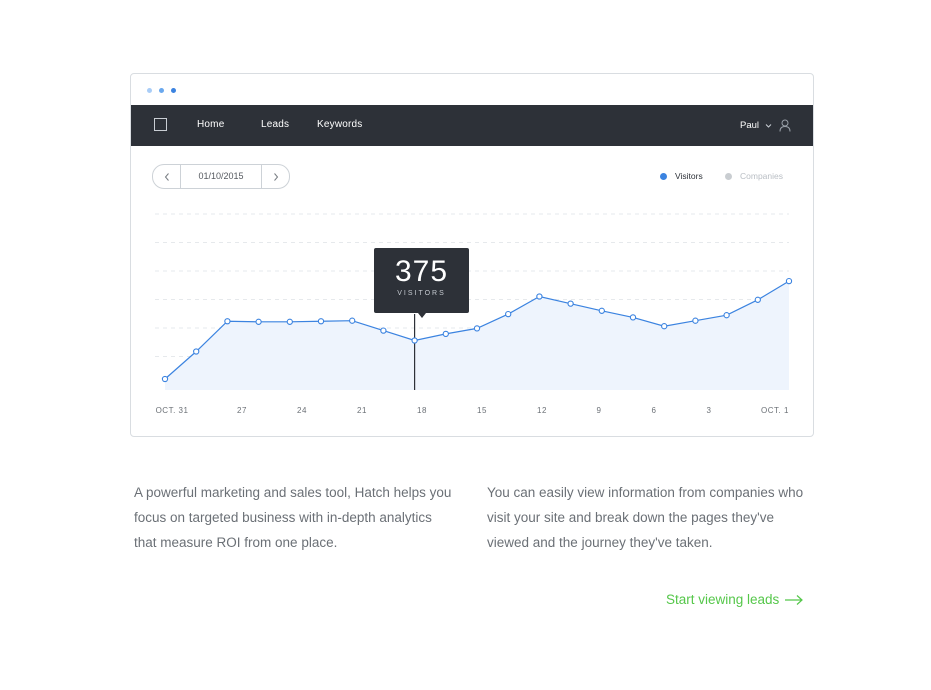  What do you see at coordinates (242, 410) in the screenshot?
I see `chart-x-tick-label: 27` at bounding box center [242, 410].